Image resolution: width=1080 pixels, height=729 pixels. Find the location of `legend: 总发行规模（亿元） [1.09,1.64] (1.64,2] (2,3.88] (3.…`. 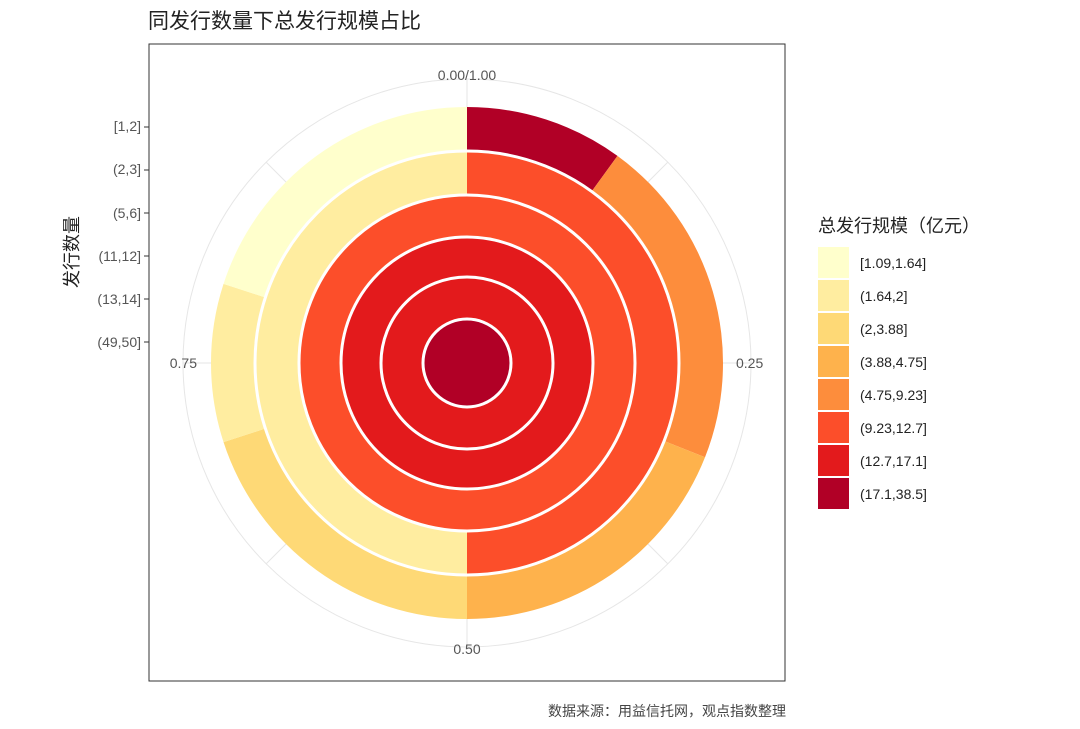

legend: 总发行规模（亿元） [1.09,1.64] (1.64,2] (2,3.88] (3.… is located at coordinates (899, 362).